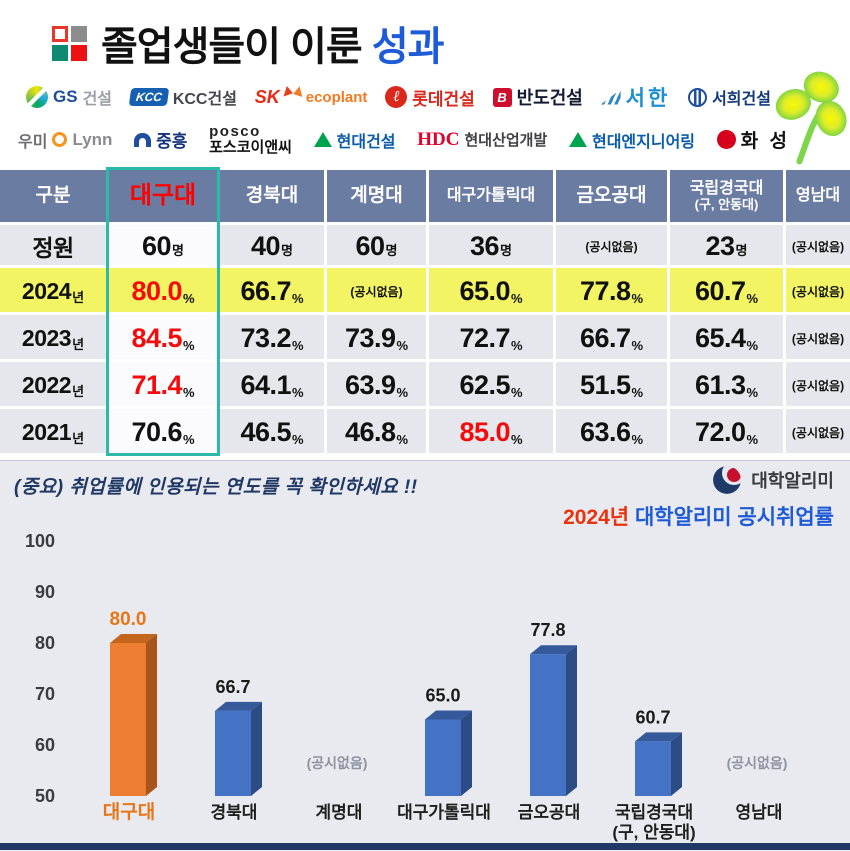 This screenshot has width=850, height=851. What do you see at coordinates (337, 763) in the screenshot?
I see `no-data-label: (공시없음)` at bounding box center [337, 763].